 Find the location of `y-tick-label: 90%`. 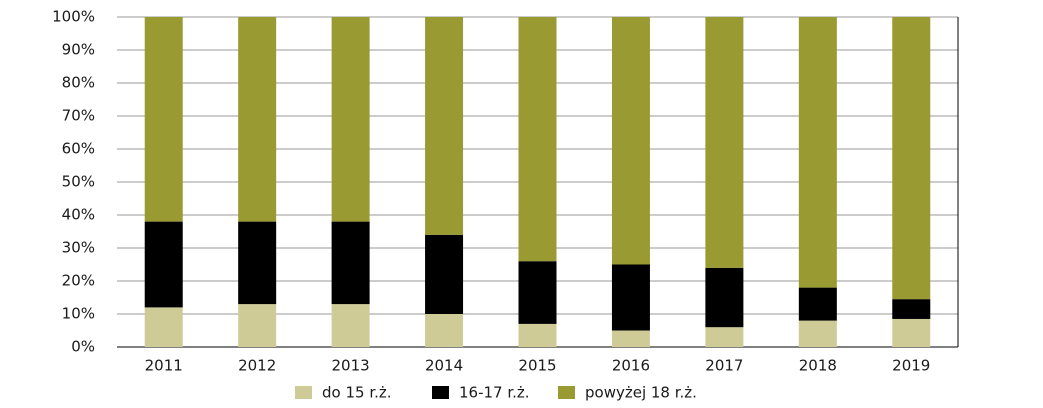

y-tick-label: 90% is located at coordinates (78, 50).